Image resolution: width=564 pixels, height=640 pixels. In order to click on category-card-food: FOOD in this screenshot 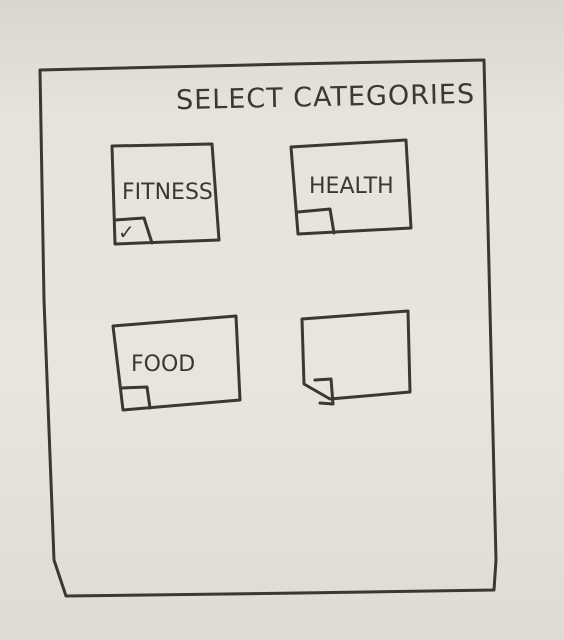, I will do `click(176, 363)`.